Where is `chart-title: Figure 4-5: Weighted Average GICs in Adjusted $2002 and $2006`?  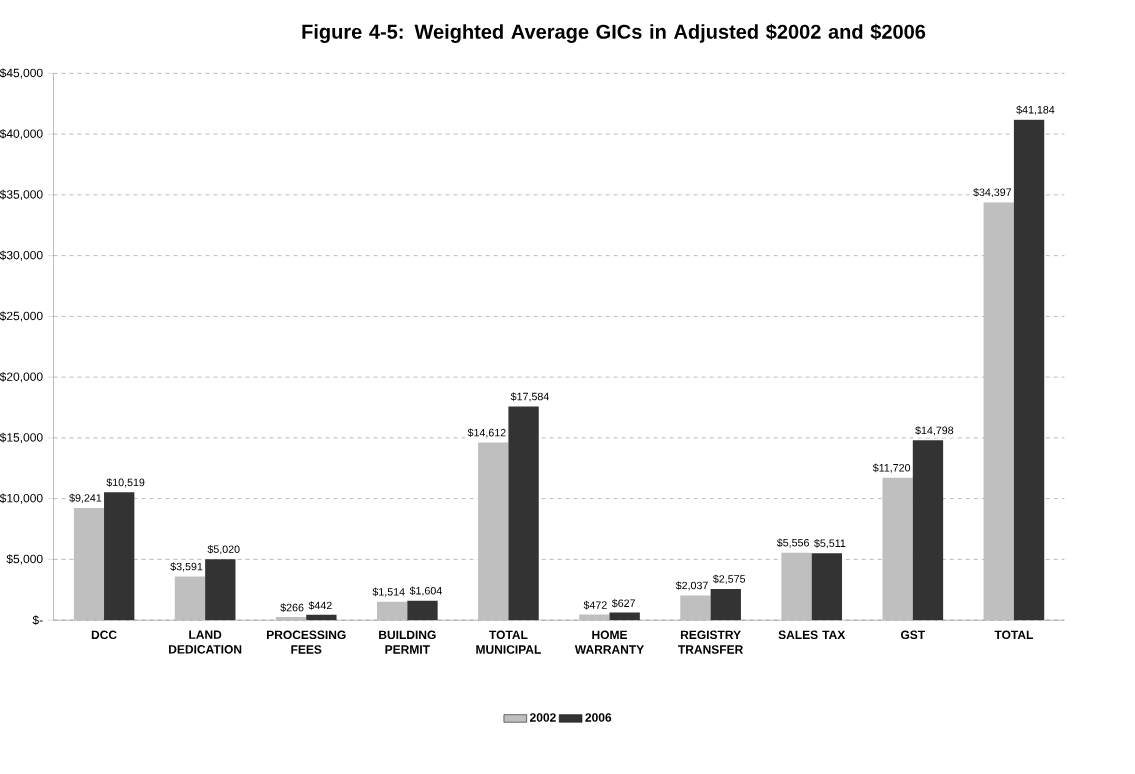 chart-title: Figure 4-5: Weighted Average GICs in Adjusted $2002 and $2006 is located at coordinates (614, 34).